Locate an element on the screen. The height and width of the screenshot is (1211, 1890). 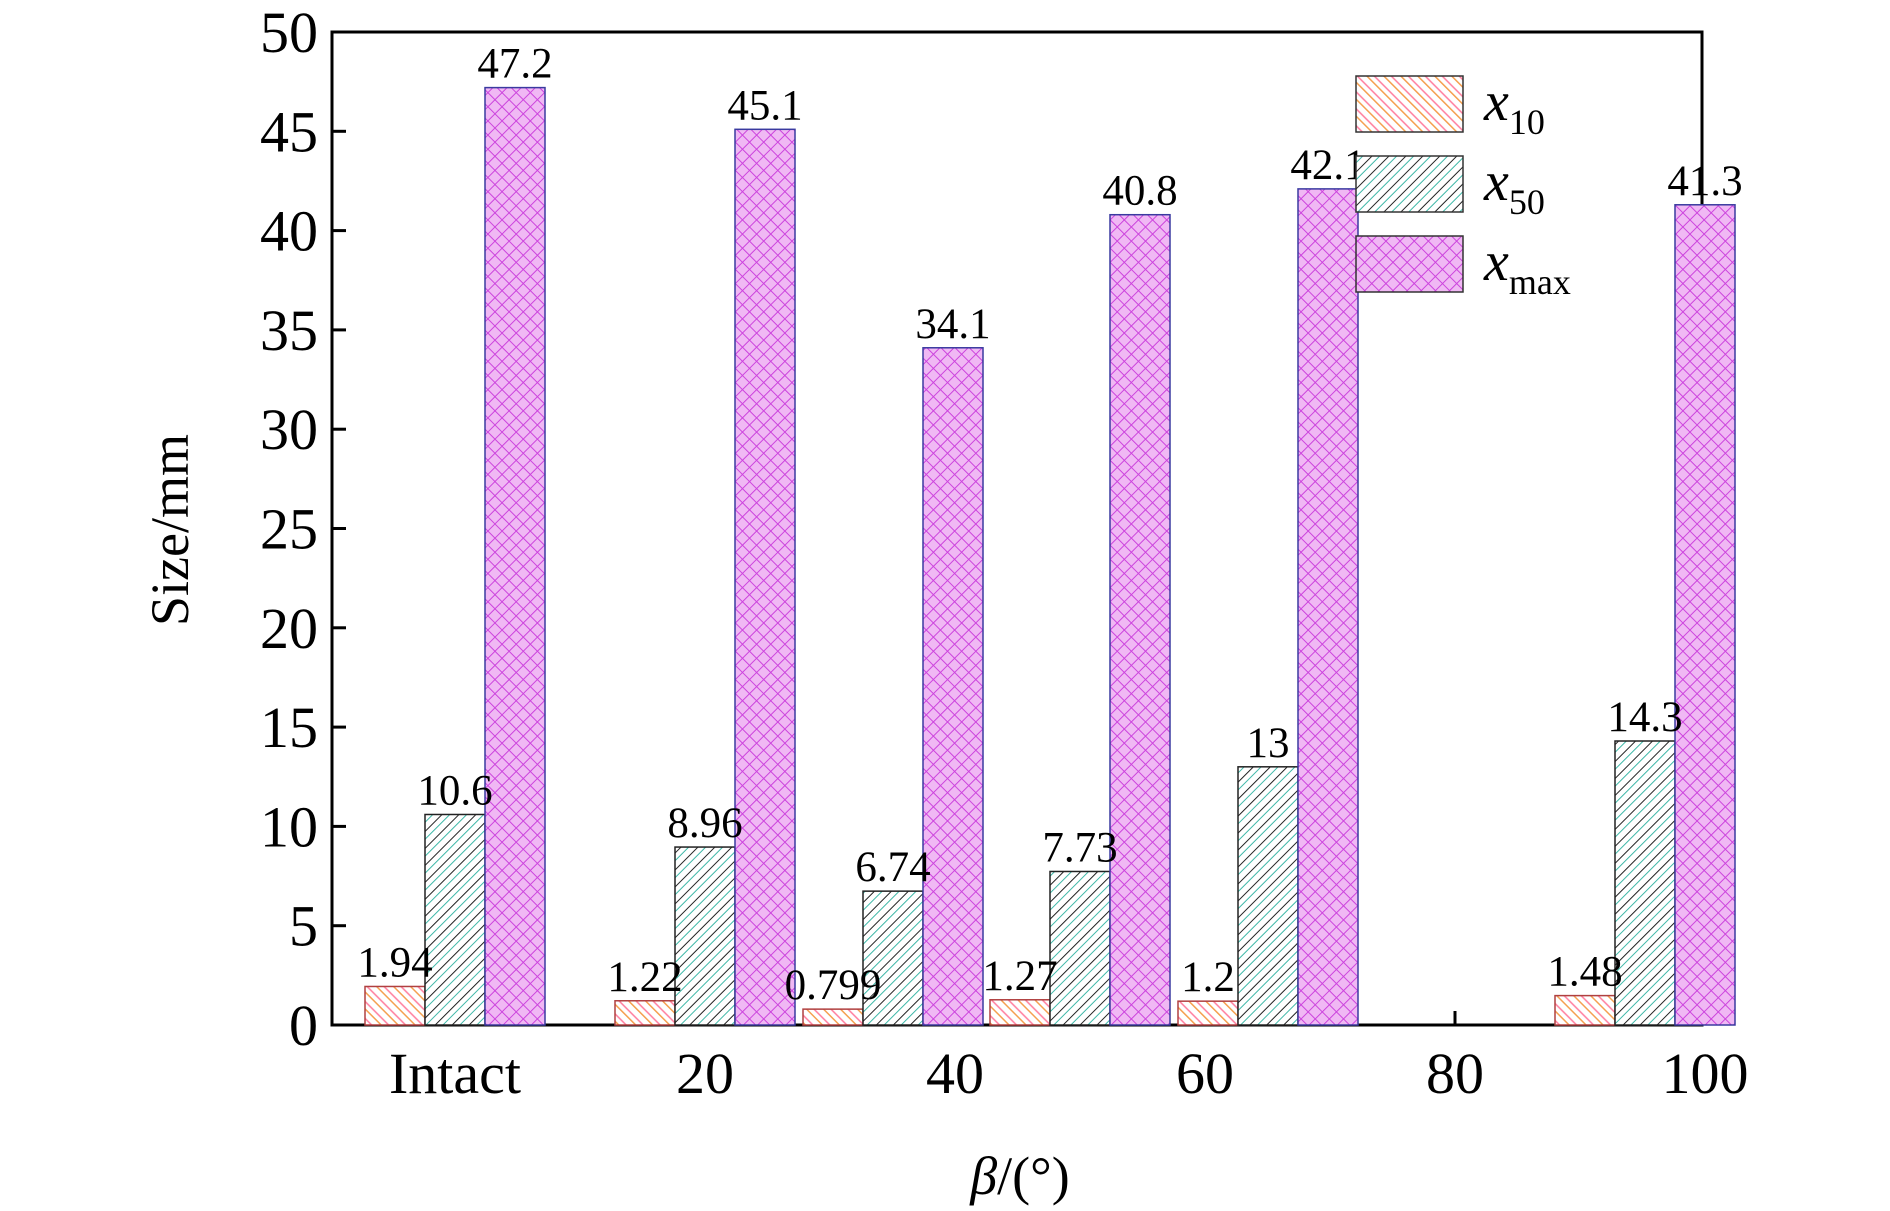
y-tick-label: 30 is located at coordinates (289, 429).